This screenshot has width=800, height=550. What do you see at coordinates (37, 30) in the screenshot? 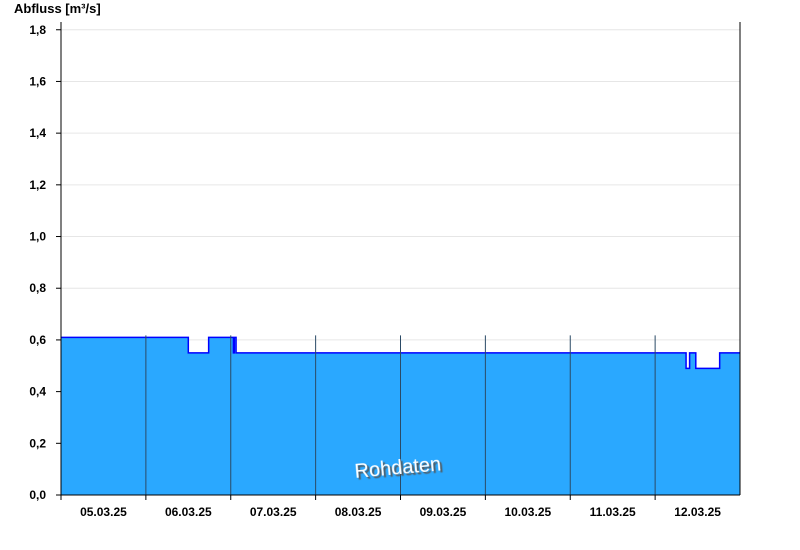
I see `y-tick-label: 1,8` at bounding box center [37, 30].